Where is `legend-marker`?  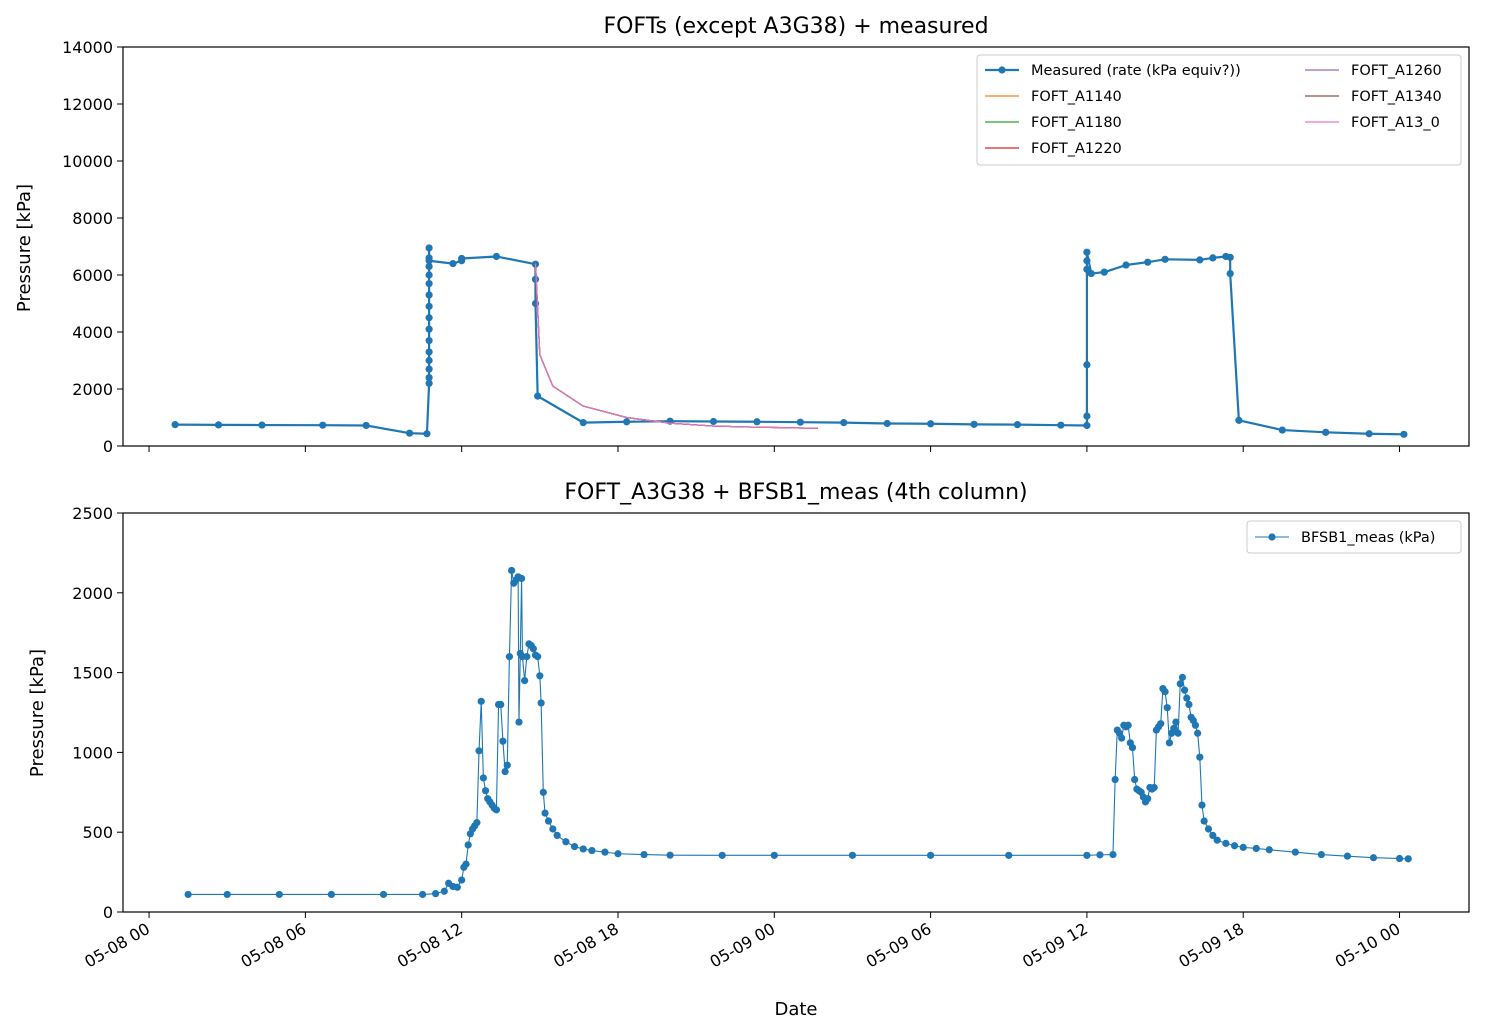 legend-marker is located at coordinates (1272, 537).